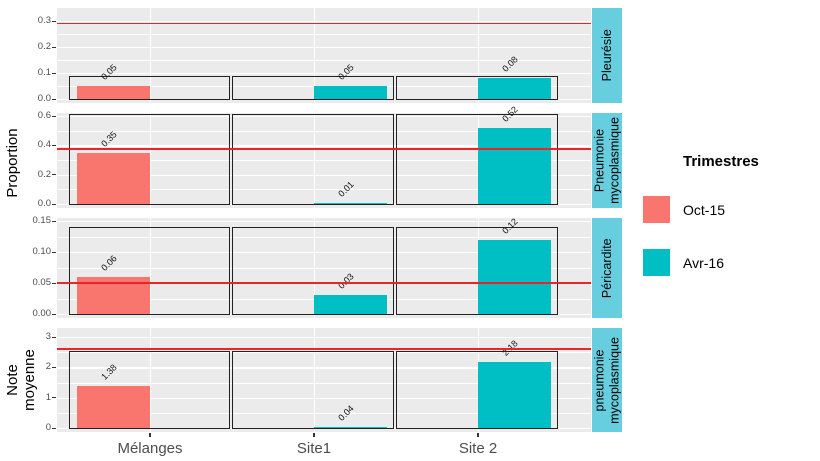 Image resolution: width=820 pixels, height=461 pixels. I want to click on y-axis-title-note-moyenne: Note moyenne, so click(21, 380).